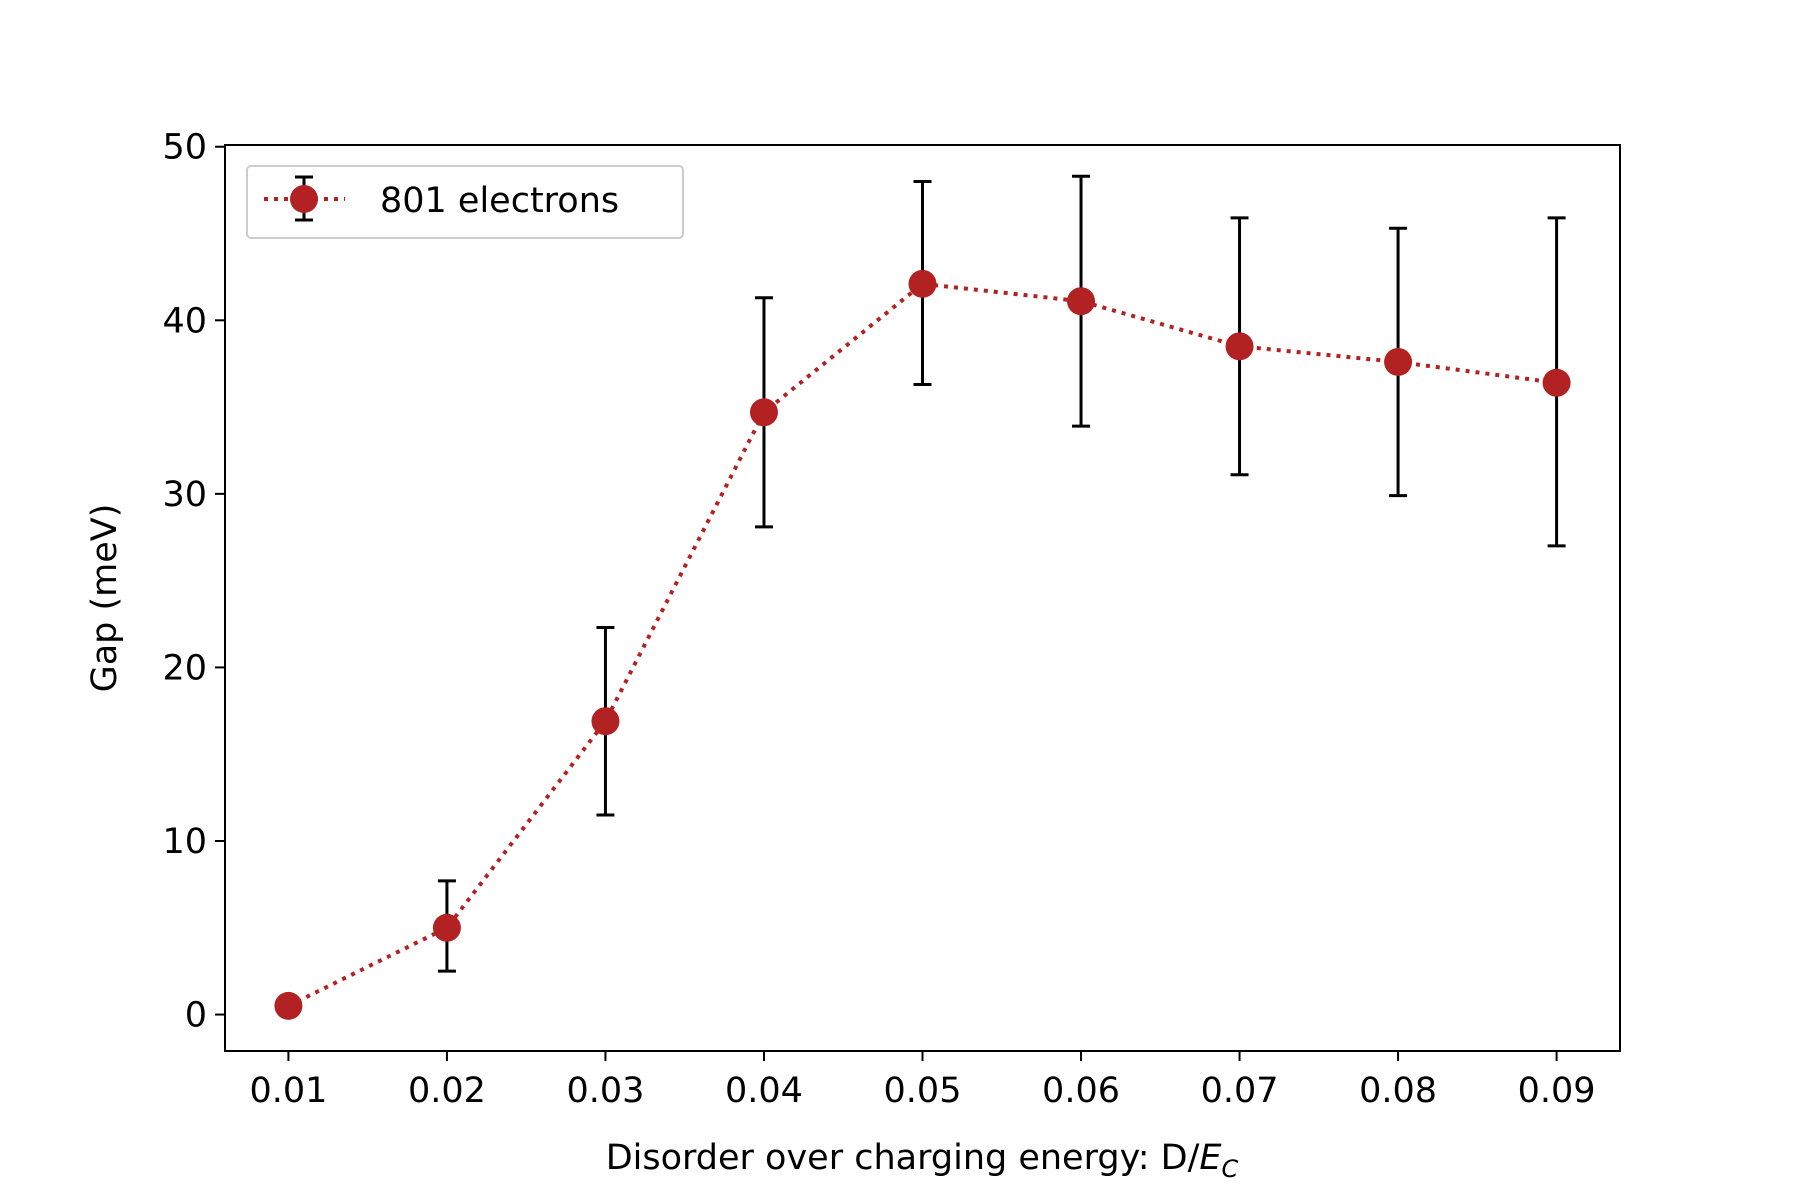  What do you see at coordinates (184, 495) in the screenshot?
I see `y-tick-label: 30` at bounding box center [184, 495].